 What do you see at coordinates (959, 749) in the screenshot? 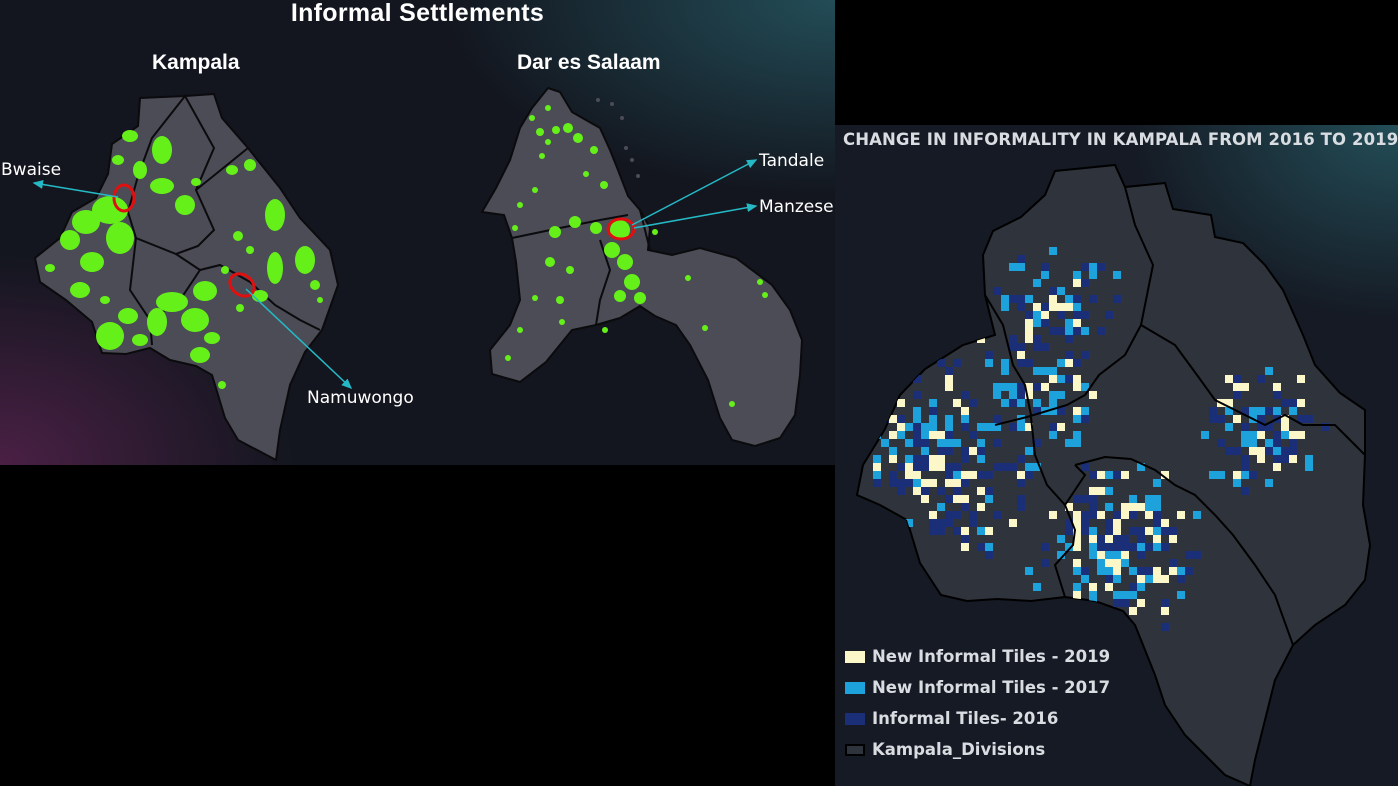
I see `legend-label: Kampala_Divisions` at bounding box center [959, 749].